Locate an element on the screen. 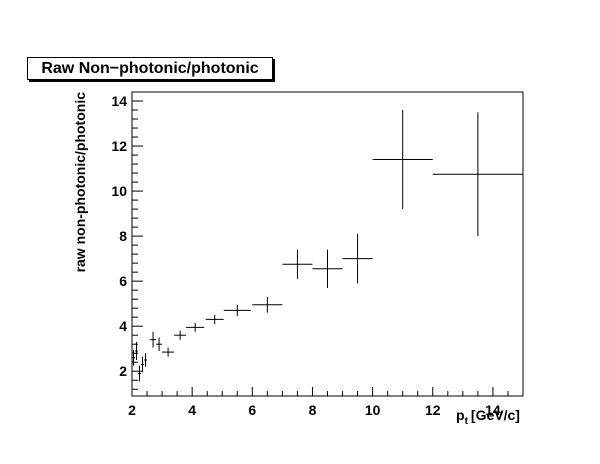  x-tick-label: 4 is located at coordinates (192, 410).